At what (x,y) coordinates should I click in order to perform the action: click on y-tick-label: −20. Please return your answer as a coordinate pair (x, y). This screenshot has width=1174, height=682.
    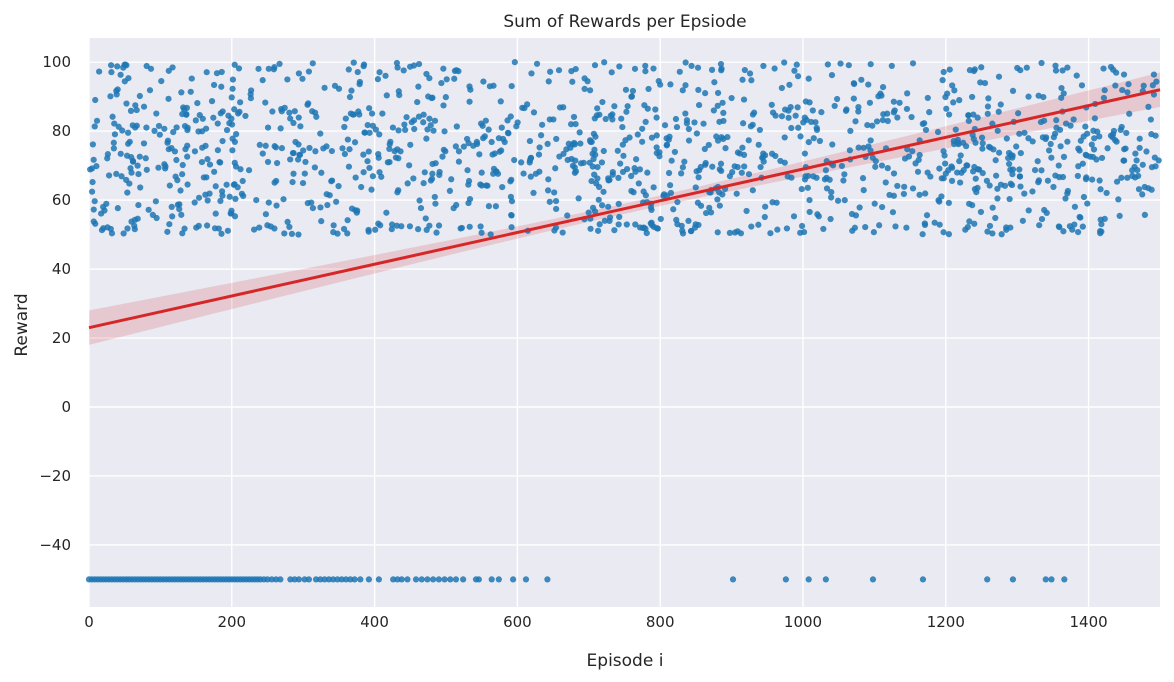
    Looking at the image, I should click on (55, 476).